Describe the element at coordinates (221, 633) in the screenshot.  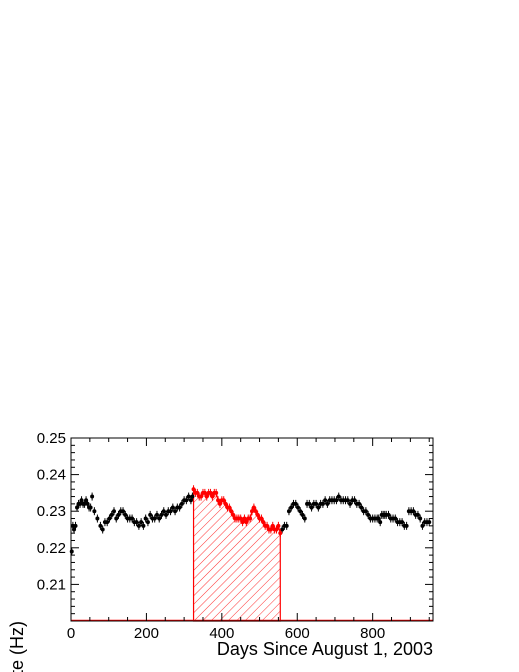
I see `x-tick-label: 400` at that location.